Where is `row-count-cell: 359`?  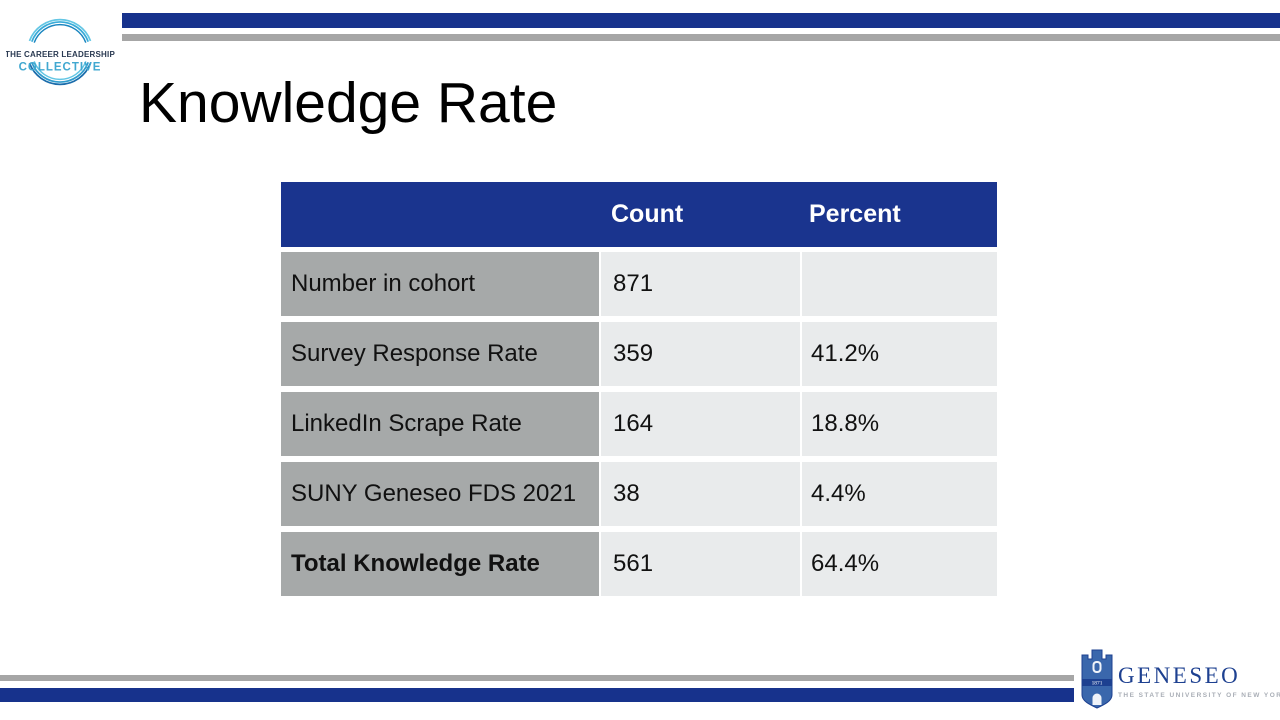 row-count-cell: 359 is located at coordinates (700, 354).